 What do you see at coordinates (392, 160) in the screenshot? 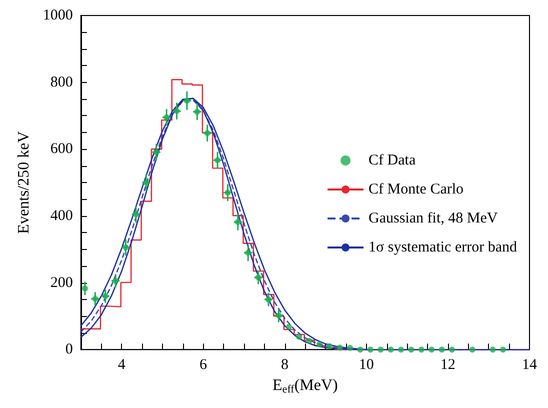
I see `legend-label: Cf Data` at bounding box center [392, 160].